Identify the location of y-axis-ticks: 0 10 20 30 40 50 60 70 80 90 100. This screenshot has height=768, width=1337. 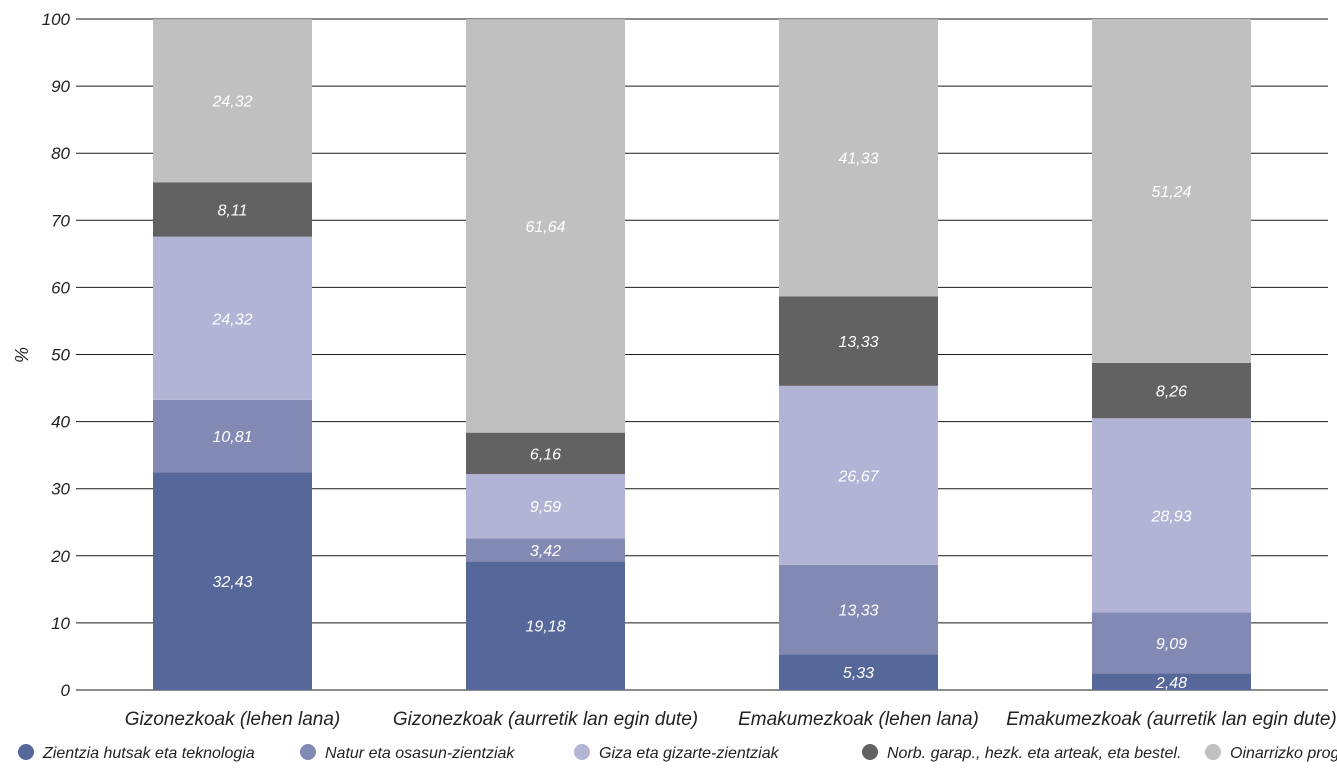
(56, 355).